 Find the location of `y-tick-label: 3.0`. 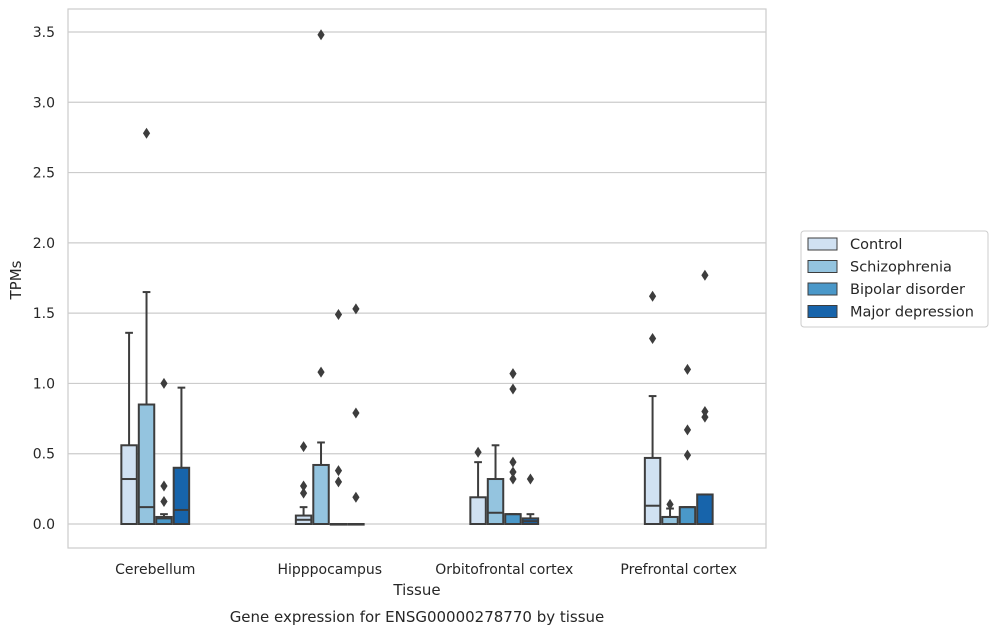

y-tick-label: 3.0 is located at coordinates (44, 103).